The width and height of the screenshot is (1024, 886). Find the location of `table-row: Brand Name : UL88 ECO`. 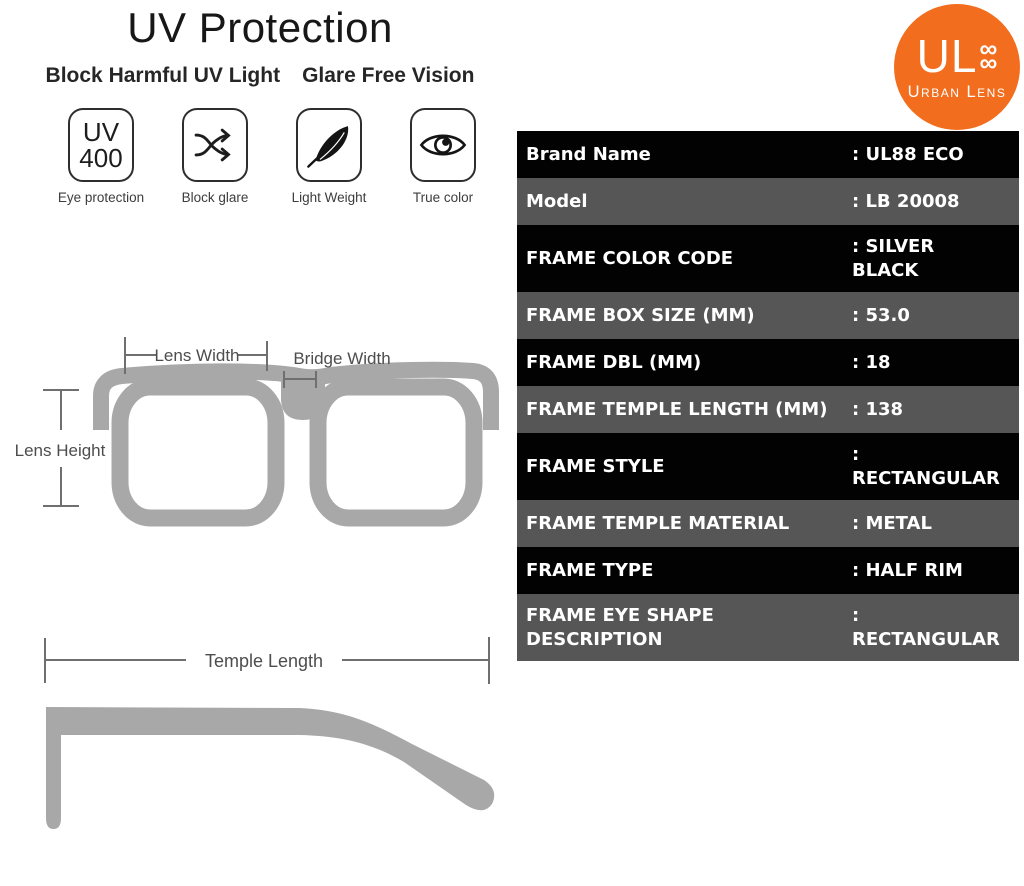

table-row: Brand Name : UL88 ECO is located at coordinates (768, 154).